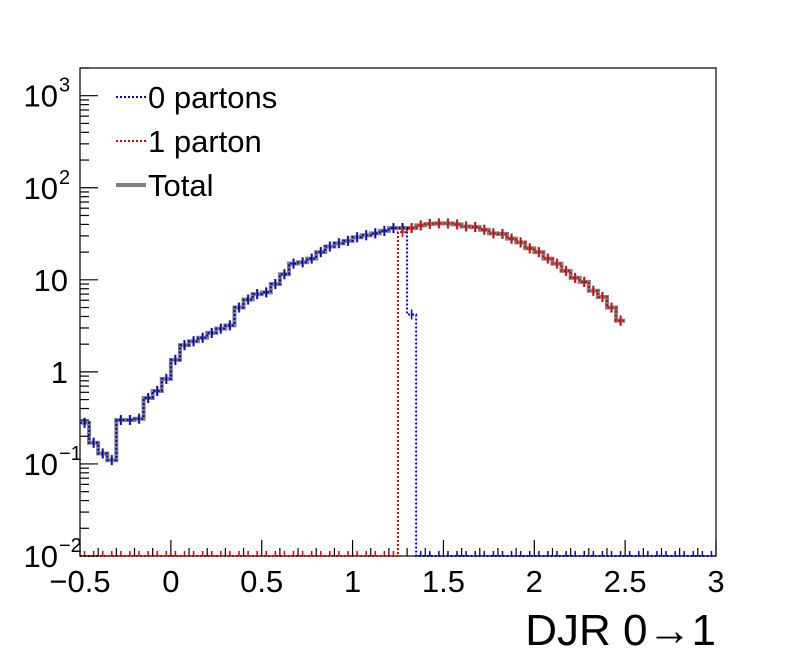  I want to click on x-tick-label: 1, so click(352, 581).